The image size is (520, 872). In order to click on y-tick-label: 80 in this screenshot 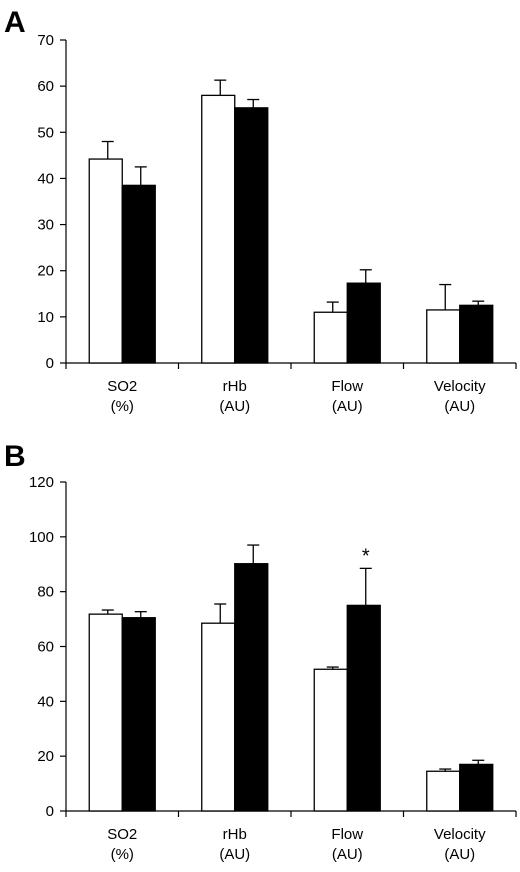, I will do `click(45, 592)`.